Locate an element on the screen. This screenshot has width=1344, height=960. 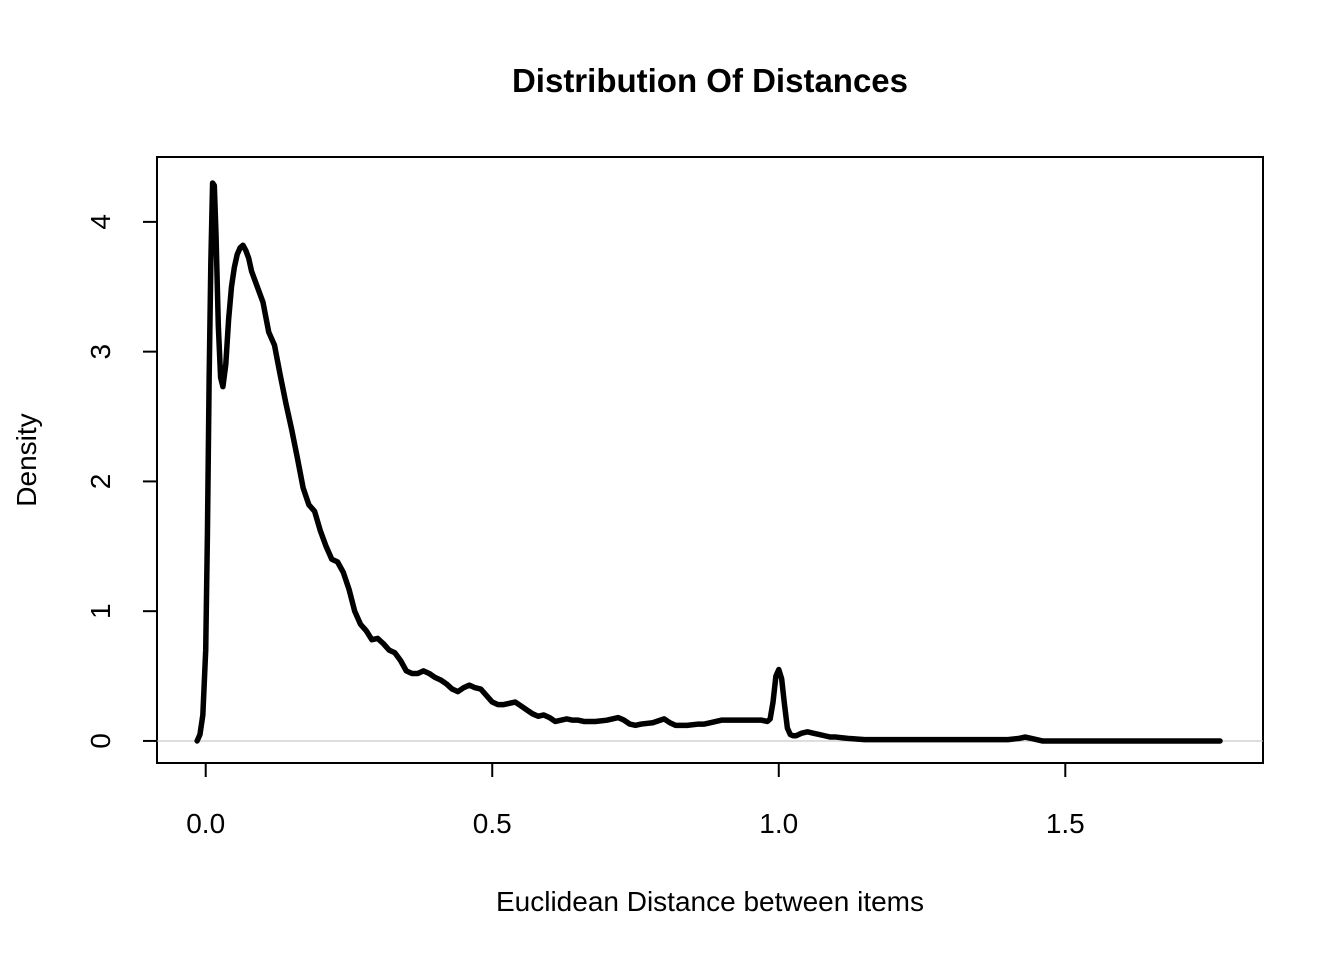
y-tick-label: 2 is located at coordinates (100, 482).